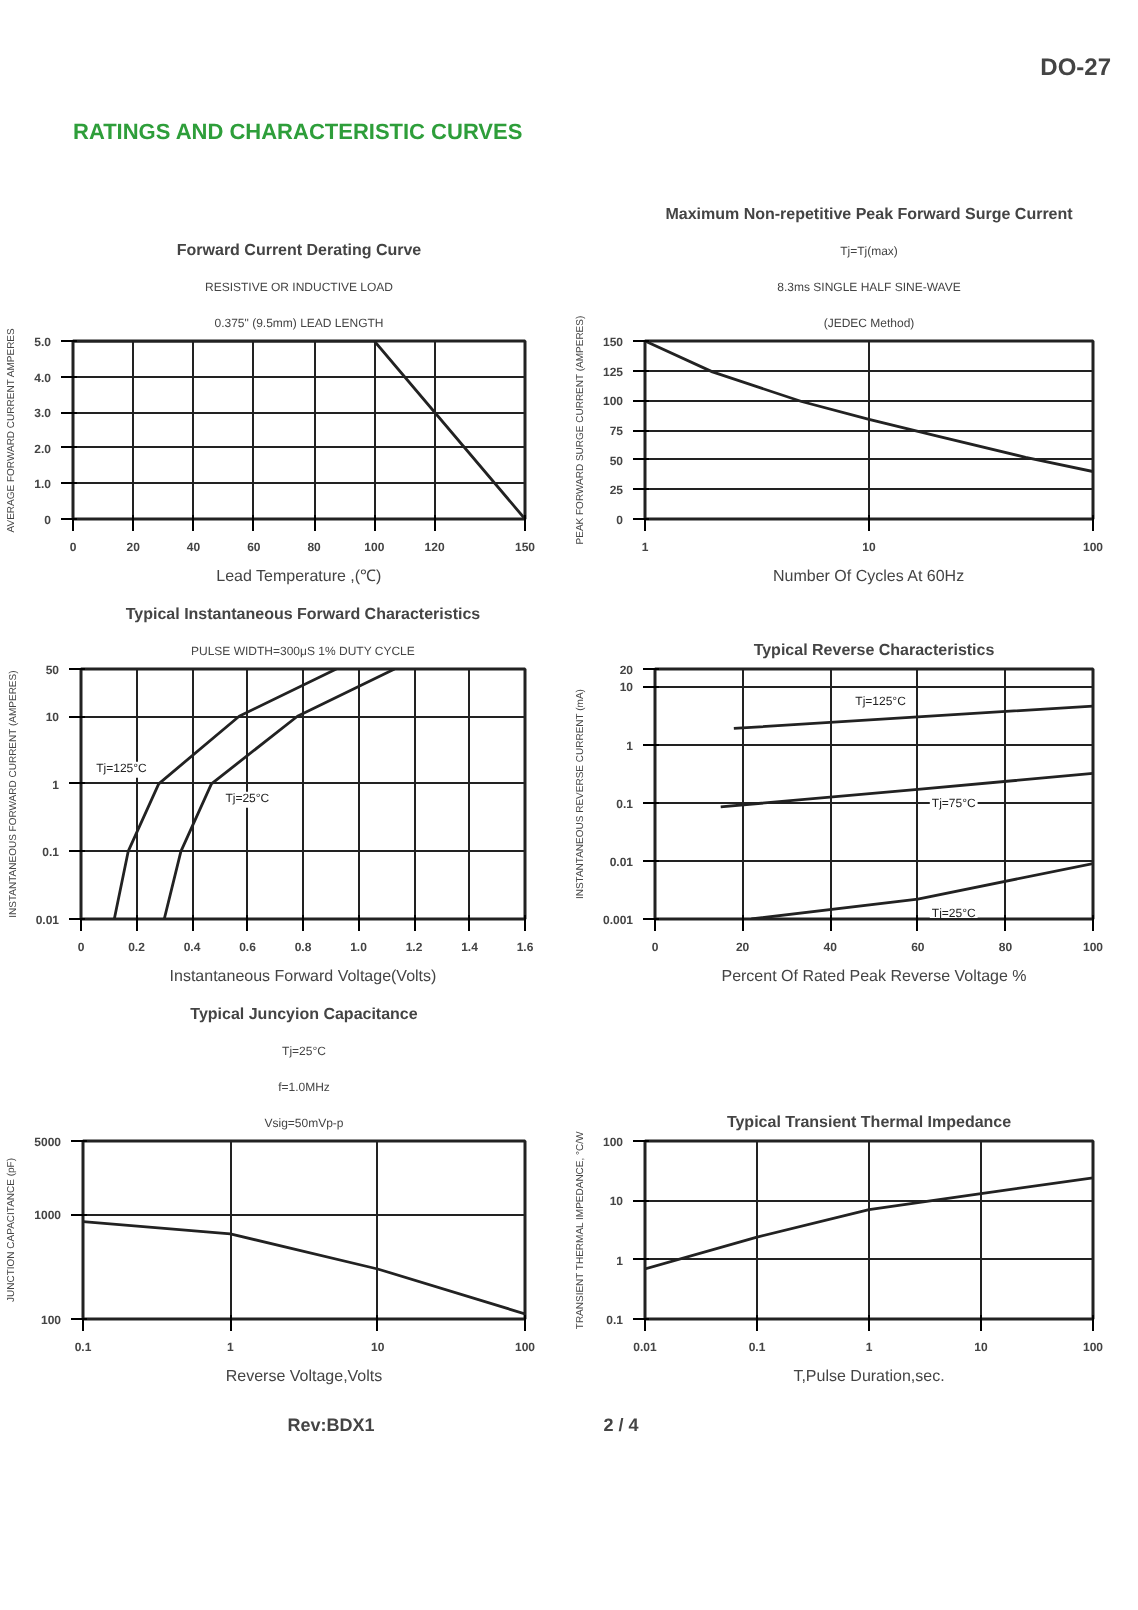 The image size is (1138, 1610). Describe the element at coordinates (869, 214) in the screenshot. I see `chart-title: Maximum Non-repetitive Peak Forward Surge Current` at that location.